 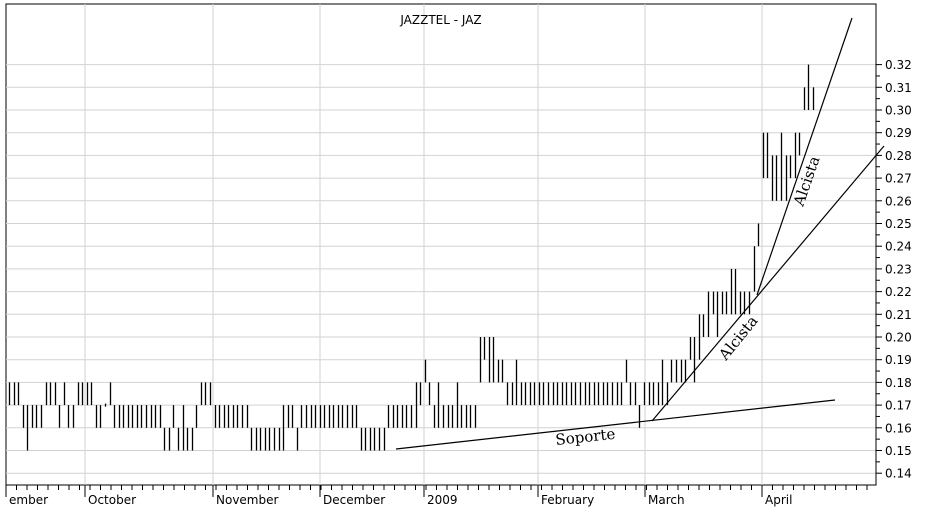 What do you see at coordinates (898, 383) in the screenshot?
I see `y-tick-label: 0.18` at bounding box center [898, 383].